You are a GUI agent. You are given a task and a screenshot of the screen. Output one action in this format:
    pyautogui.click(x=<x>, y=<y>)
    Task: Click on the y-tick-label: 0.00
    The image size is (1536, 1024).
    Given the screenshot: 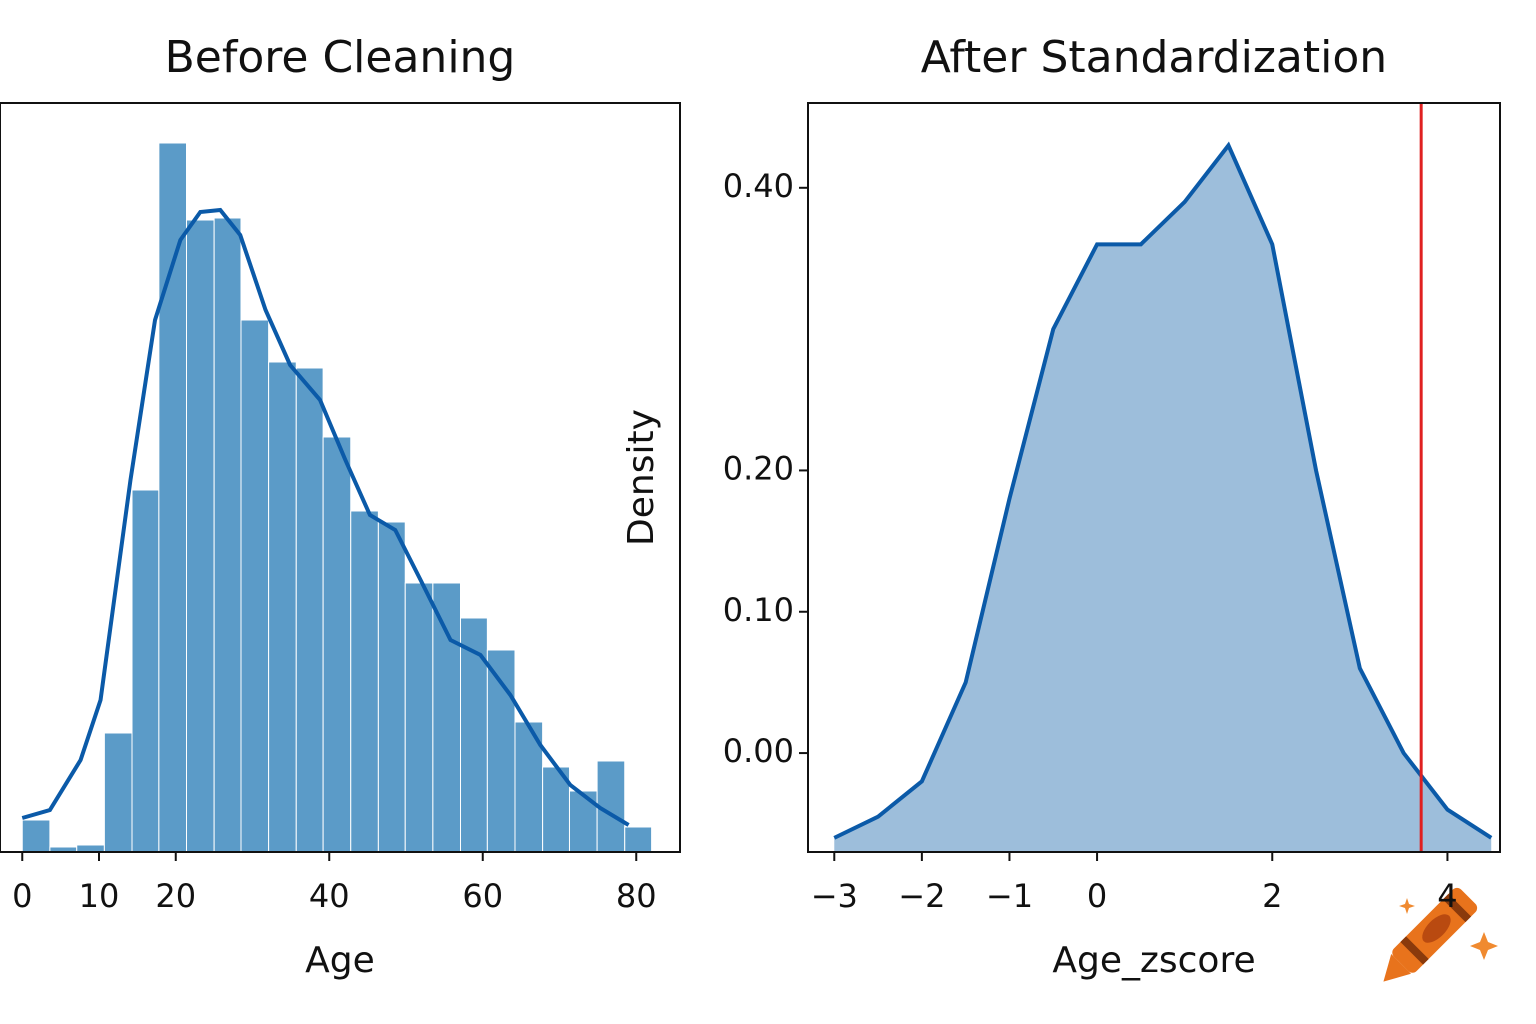 What is the action you would take?
    pyautogui.click(x=758, y=751)
    